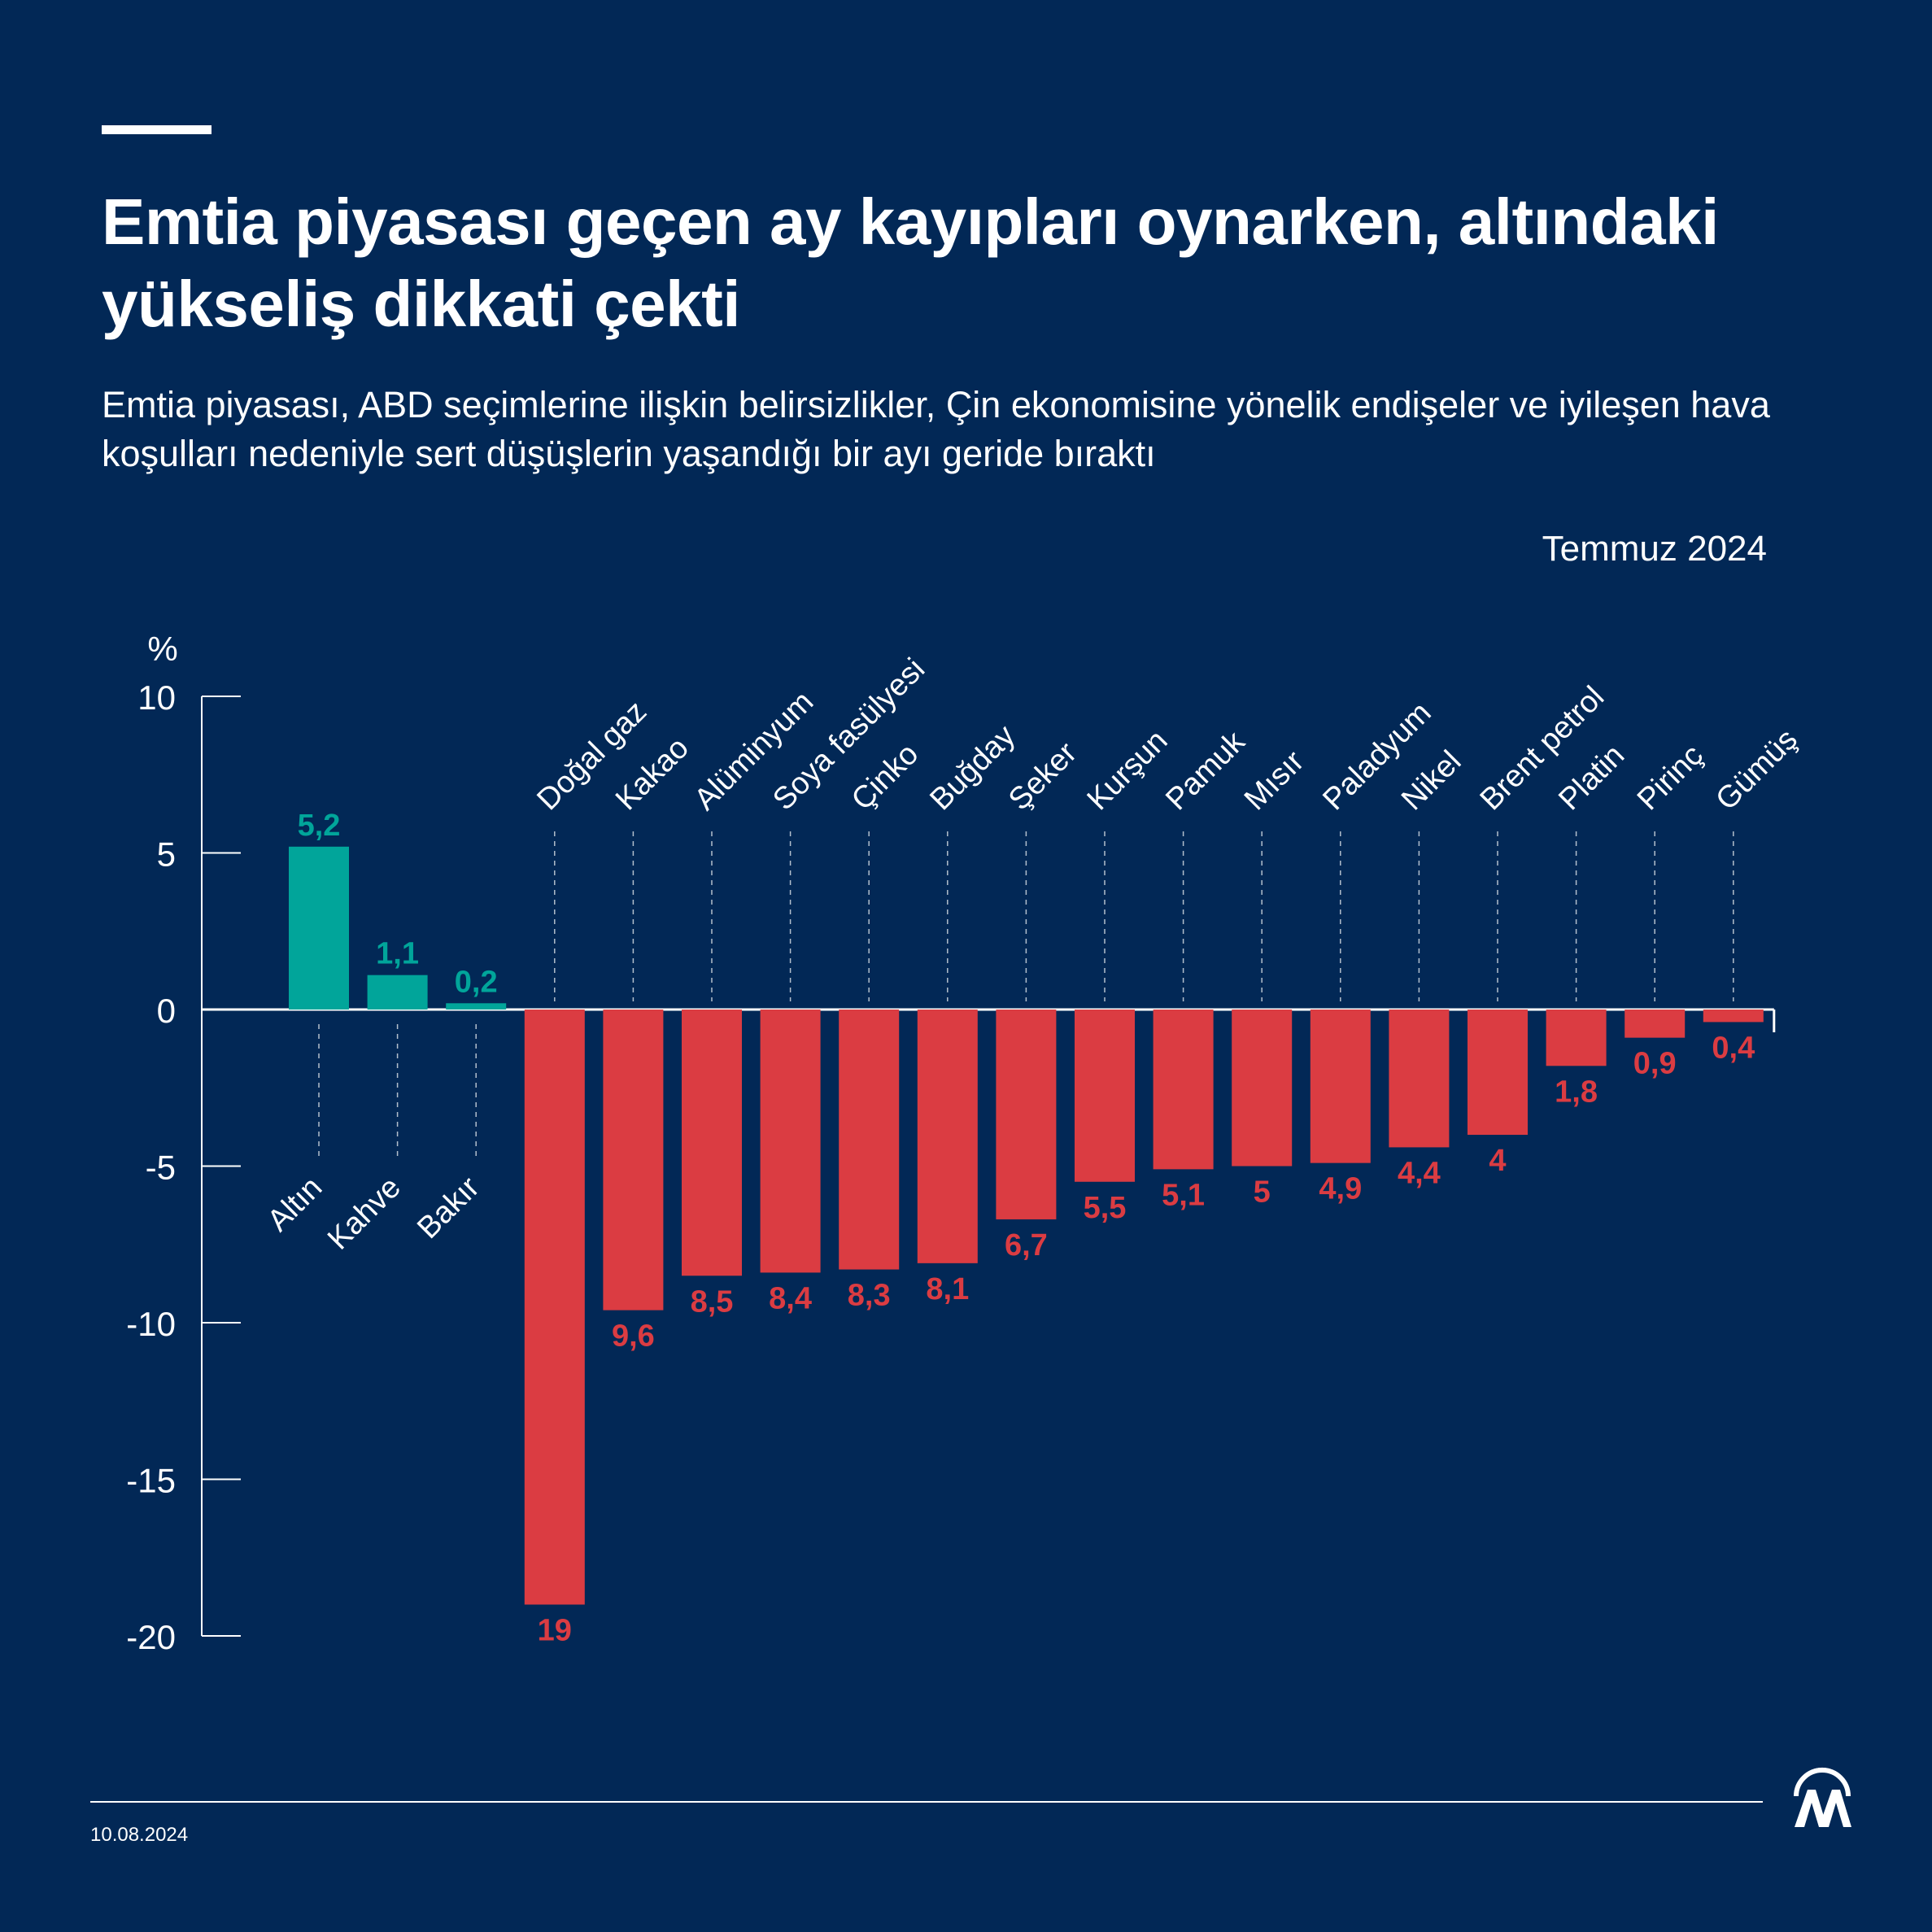  I want to click on footer-divider, so click(927, 1802).